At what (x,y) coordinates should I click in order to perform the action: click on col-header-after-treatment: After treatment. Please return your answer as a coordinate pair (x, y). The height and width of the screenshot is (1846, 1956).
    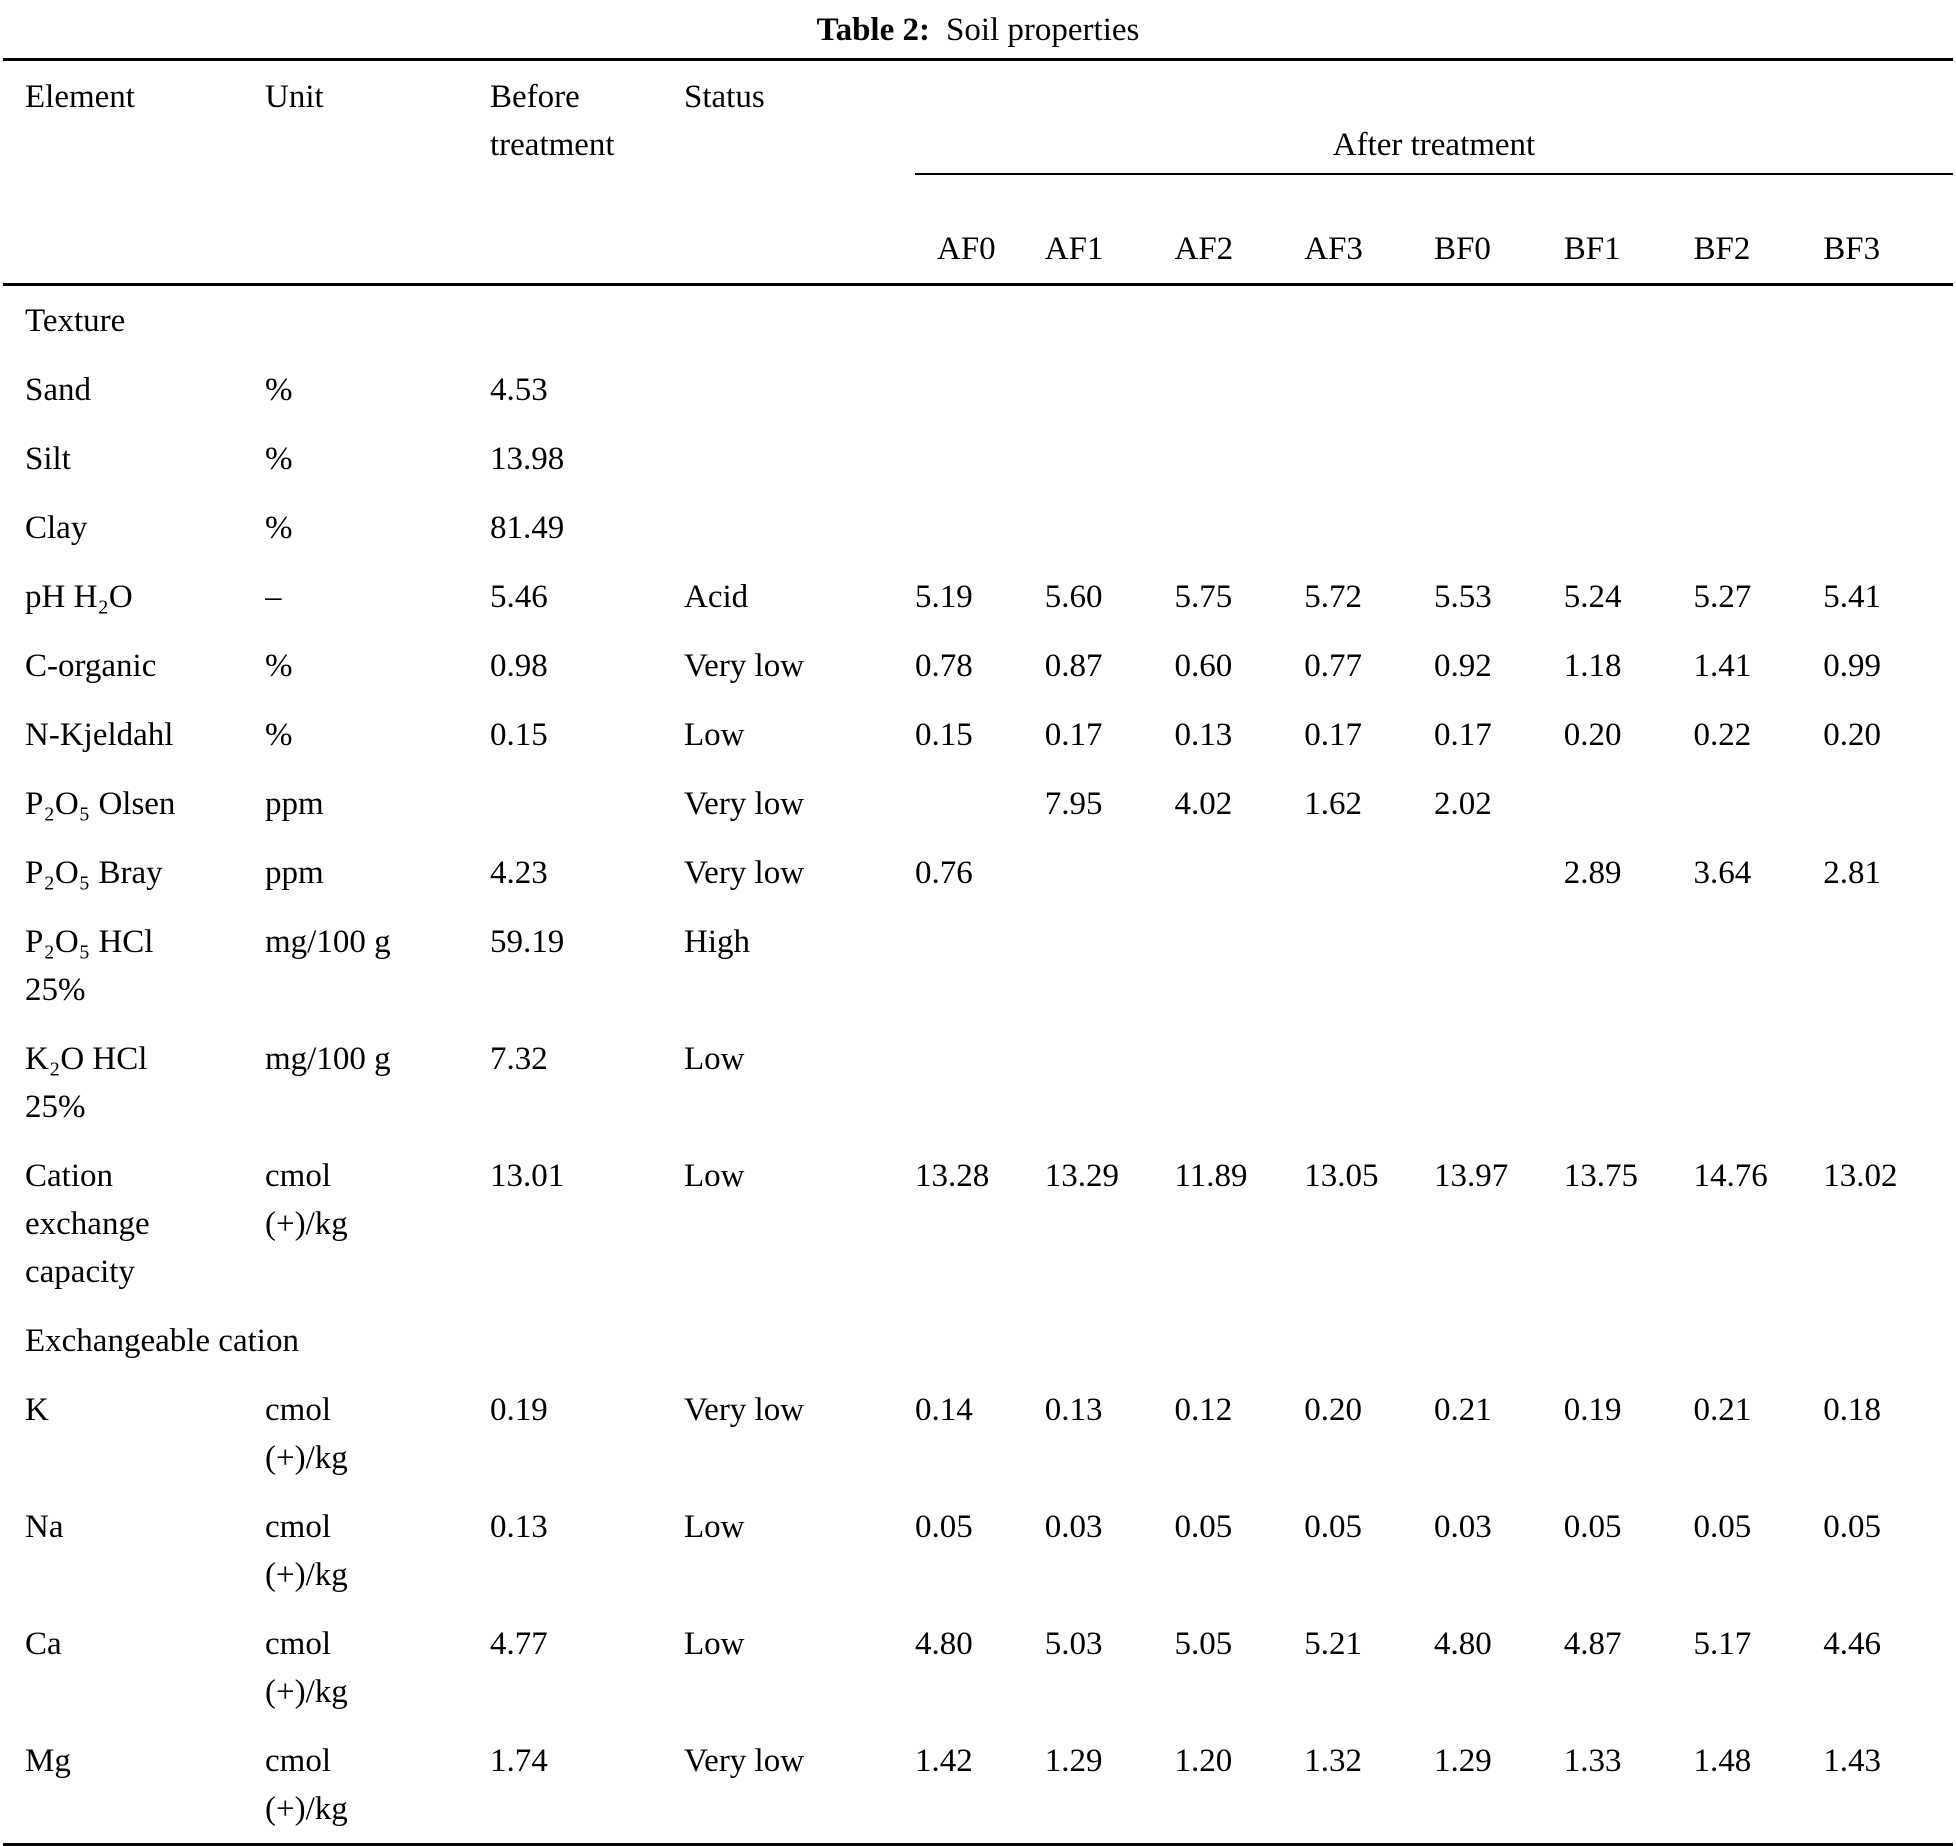
    Looking at the image, I should click on (1434, 142).